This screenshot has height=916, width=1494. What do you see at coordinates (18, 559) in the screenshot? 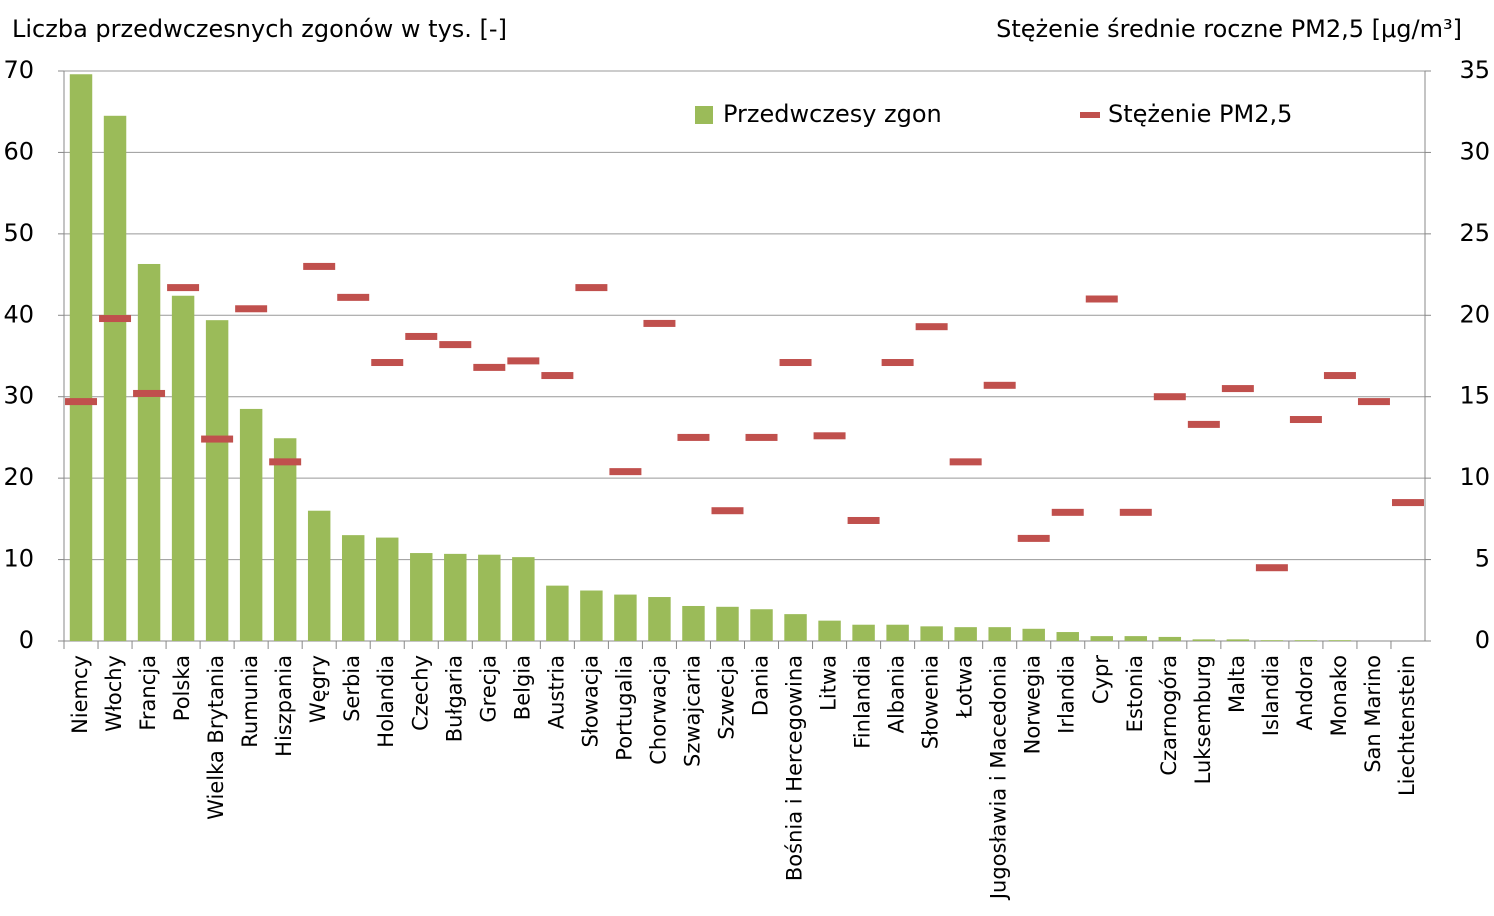
I see `y-tick-label: 10` at bounding box center [18, 559].